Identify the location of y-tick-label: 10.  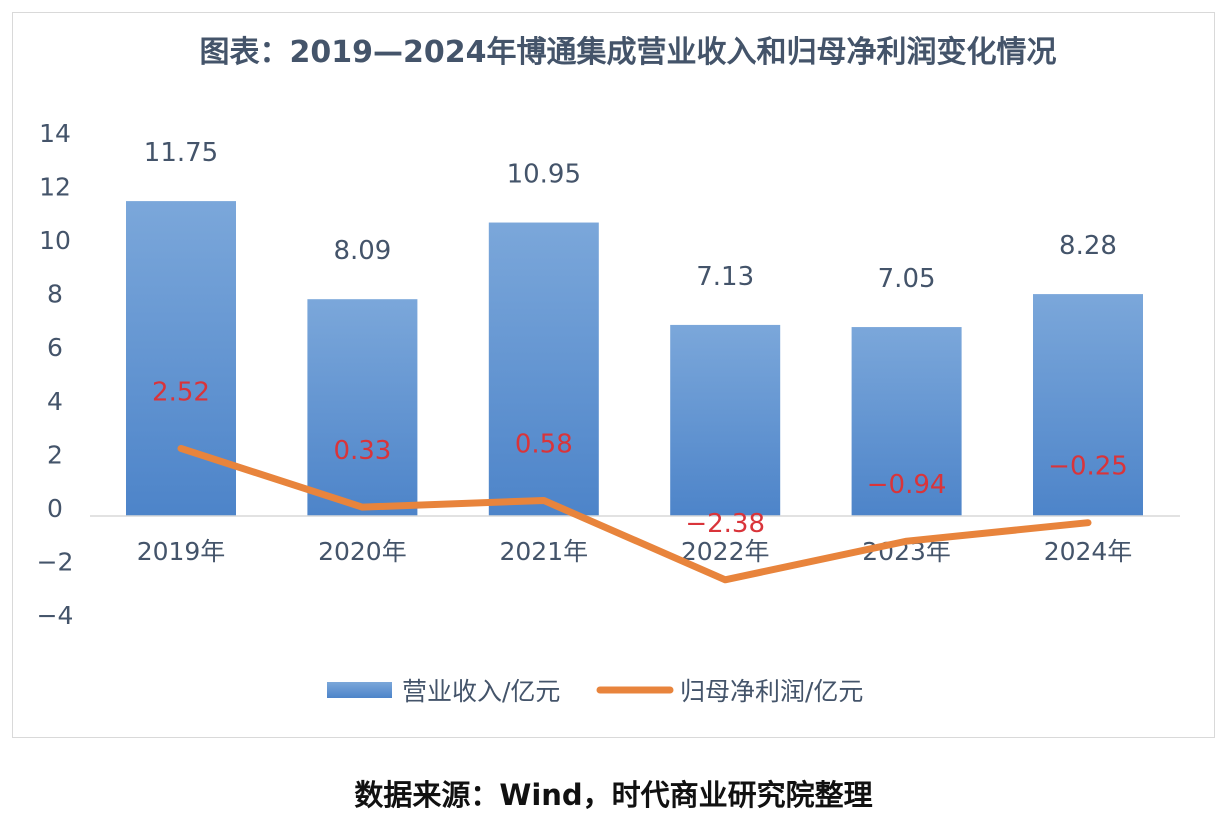
(55, 240).